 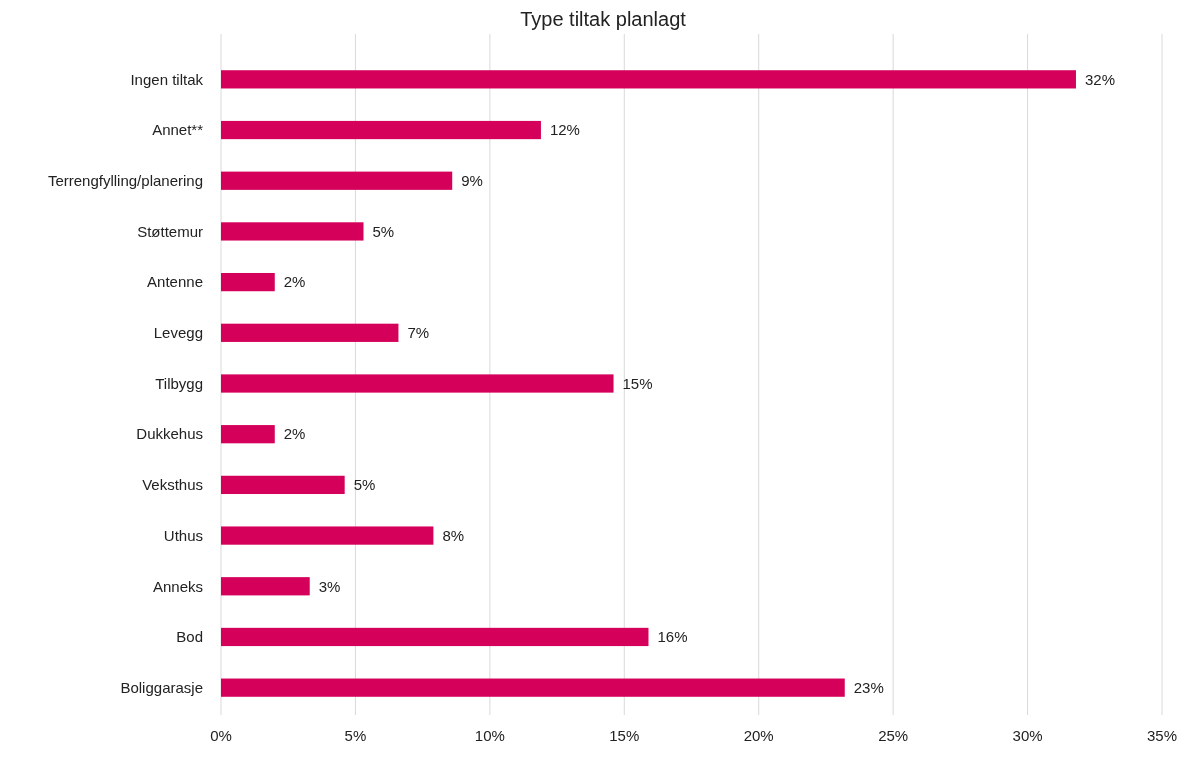 I want to click on x-tick-label: 30%, so click(x=1027, y=735).